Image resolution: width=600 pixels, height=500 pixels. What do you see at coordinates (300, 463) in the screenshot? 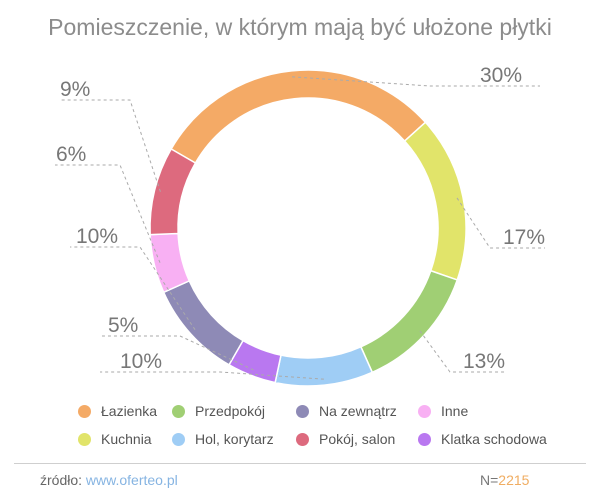
I see `footer-divider` at bounding box center [300, 463].